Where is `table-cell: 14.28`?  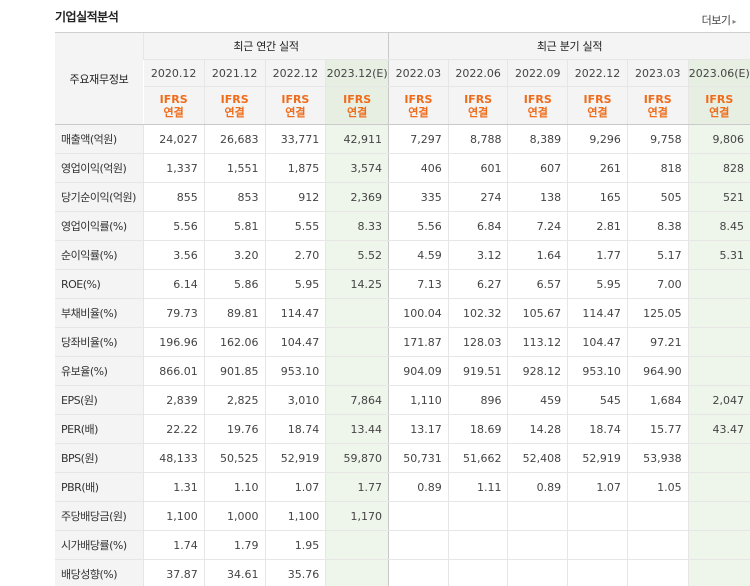 table-cell: 14.28 is located at coordinates (537, 429).